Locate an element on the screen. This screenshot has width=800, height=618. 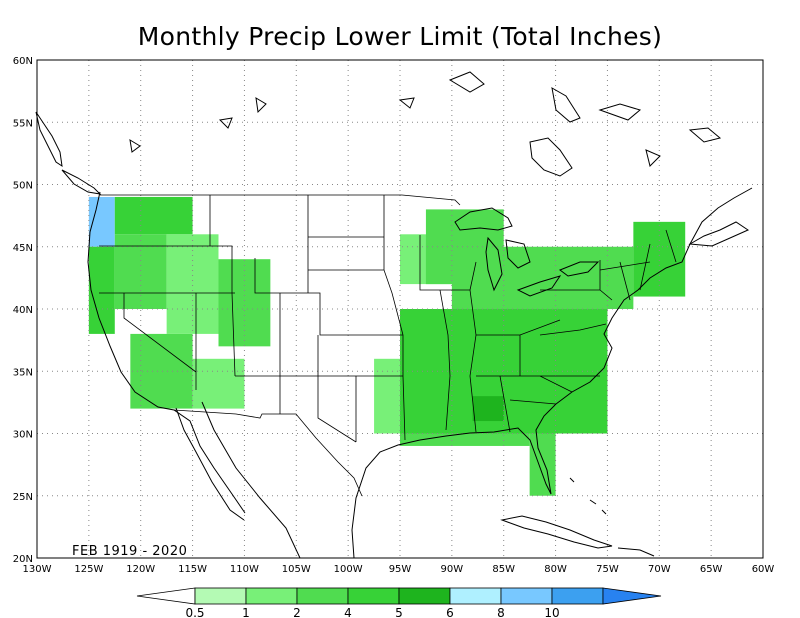
colorbar: 0.5 1 2 4 5 6 8 10 is located at coordinates (399, 602).